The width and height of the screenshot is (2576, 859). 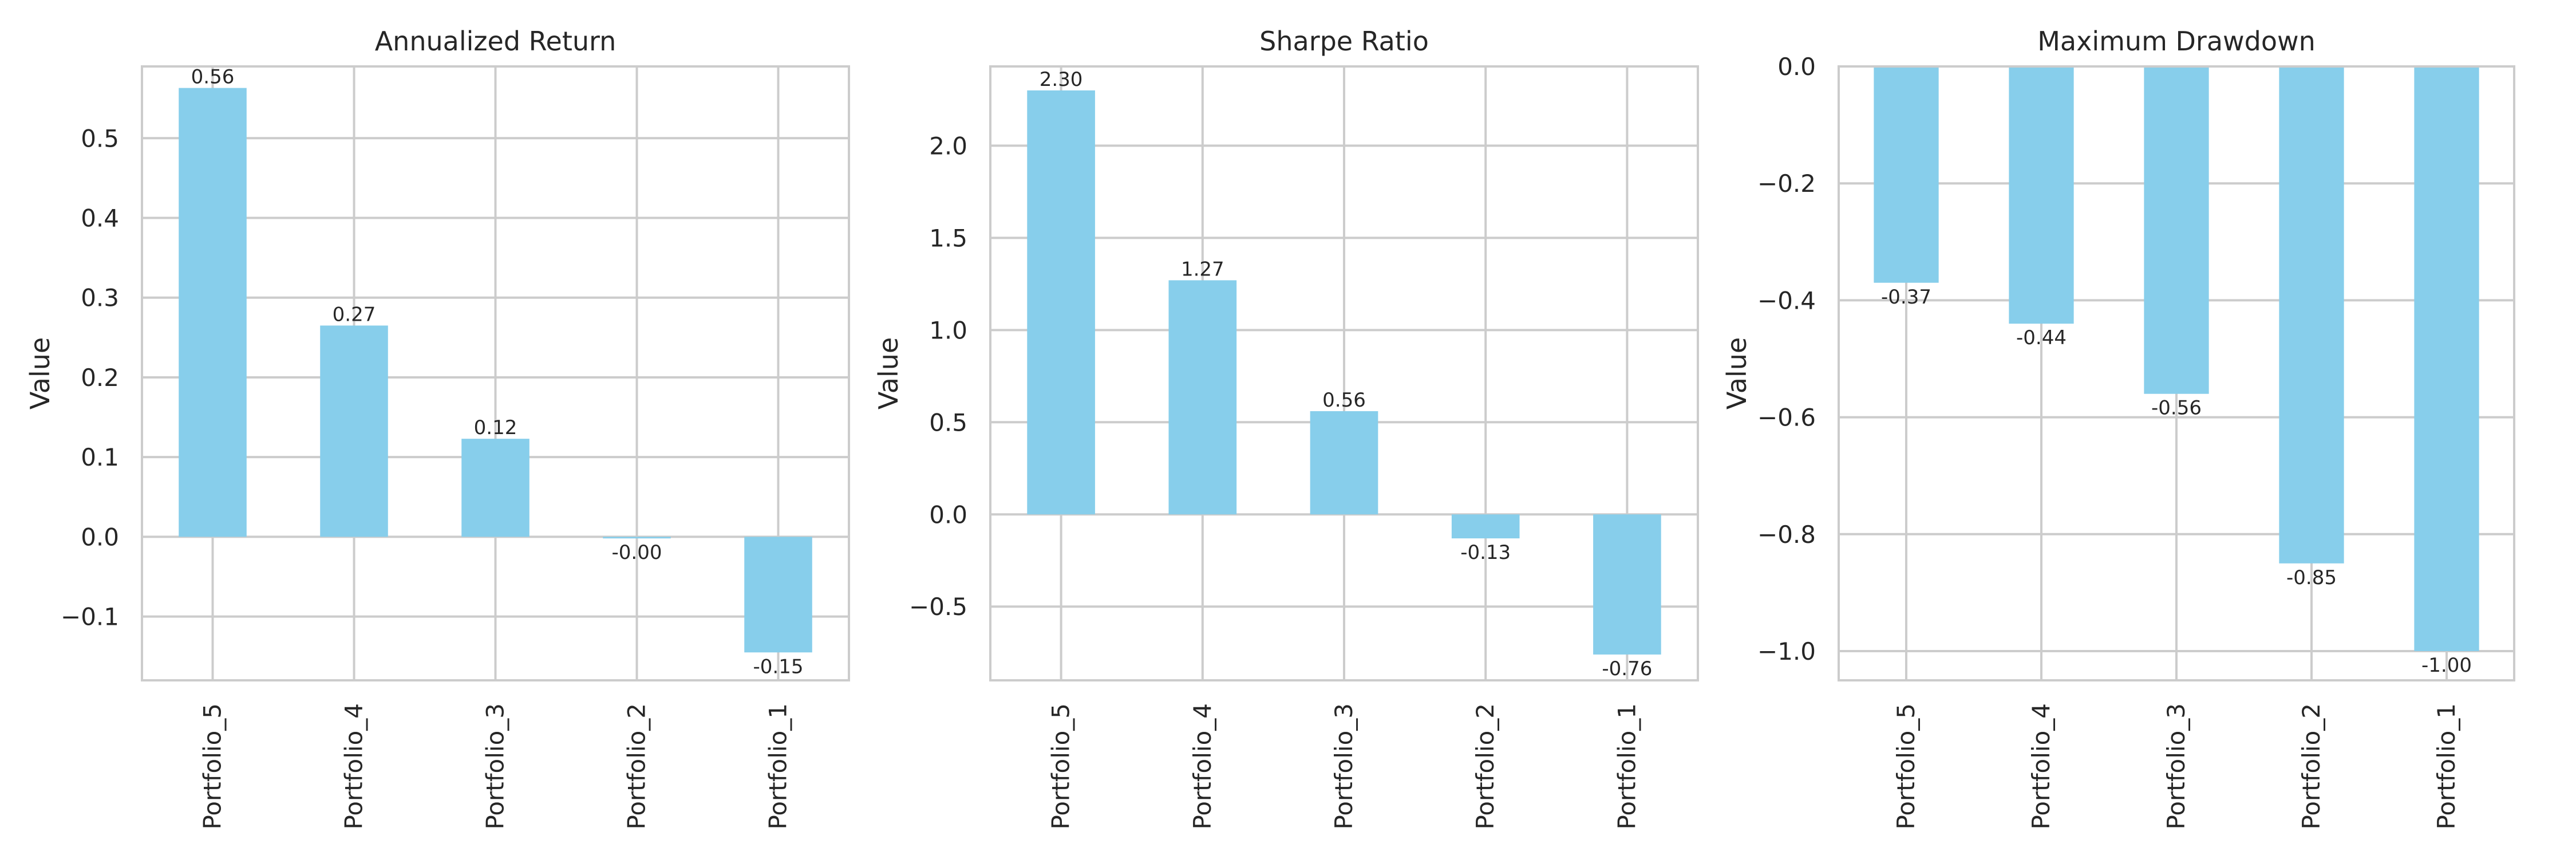 What do you see at coordinates (100, 218) in the screenshot?
I see `y-tick-label: 0.4` at bounding box center [100, 218].